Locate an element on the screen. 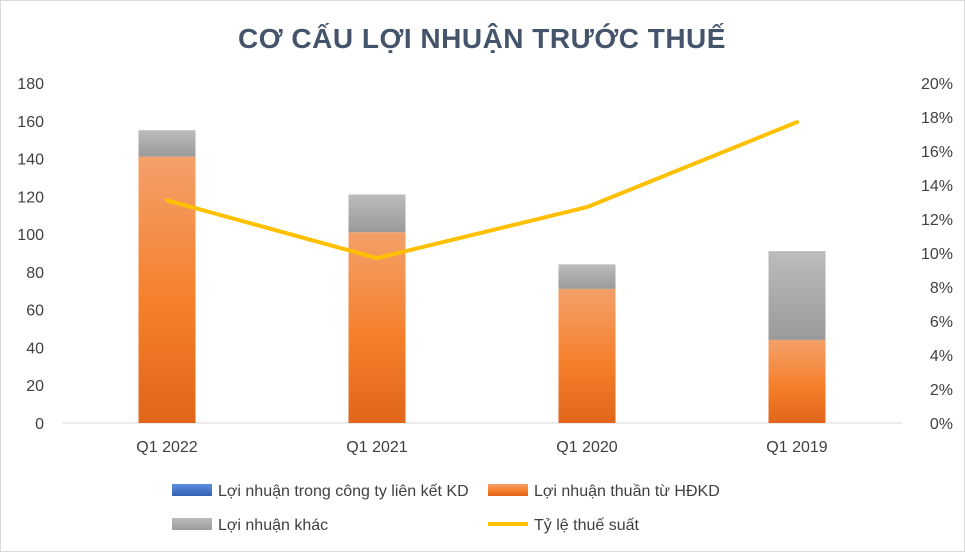 This screenshot has width=965, height=552. right-tick-label: 8% is located at coordinates (941, 288).